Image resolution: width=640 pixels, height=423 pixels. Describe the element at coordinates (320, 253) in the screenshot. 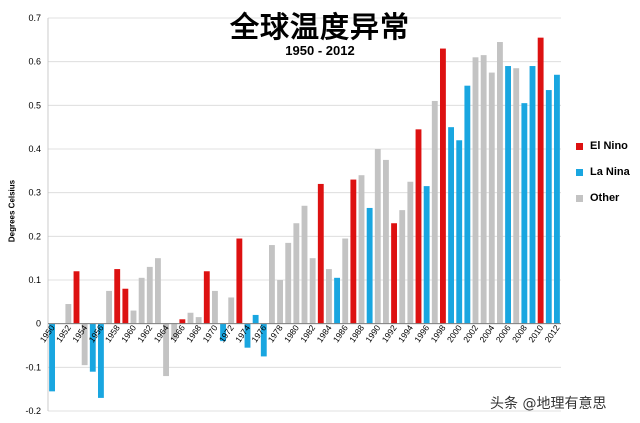

I see `bar-1983` at that location.